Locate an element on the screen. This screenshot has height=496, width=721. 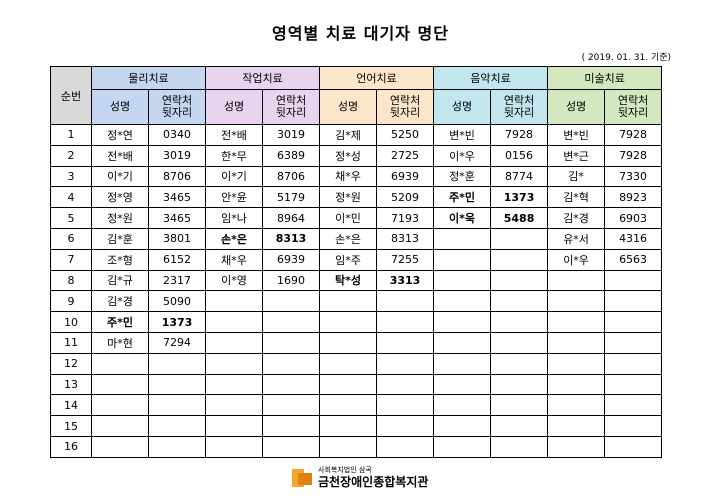
table-row: 8 김*규 2317 이*영 1690 탁*성 3313 is located at coordinates (356, 280).